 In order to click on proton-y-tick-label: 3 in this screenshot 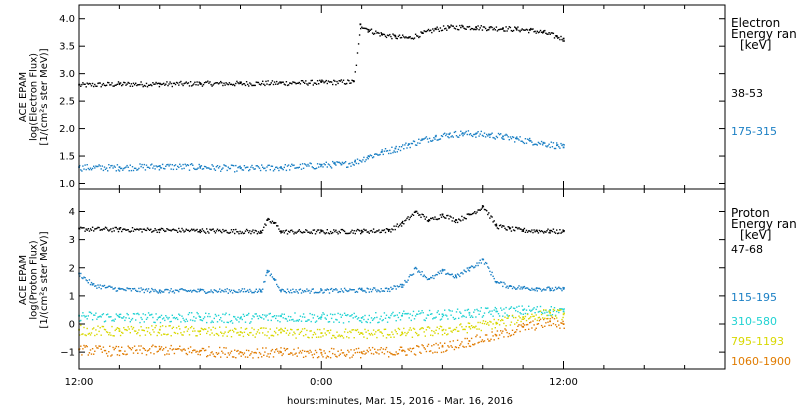, I will do `click(72, 240)`.